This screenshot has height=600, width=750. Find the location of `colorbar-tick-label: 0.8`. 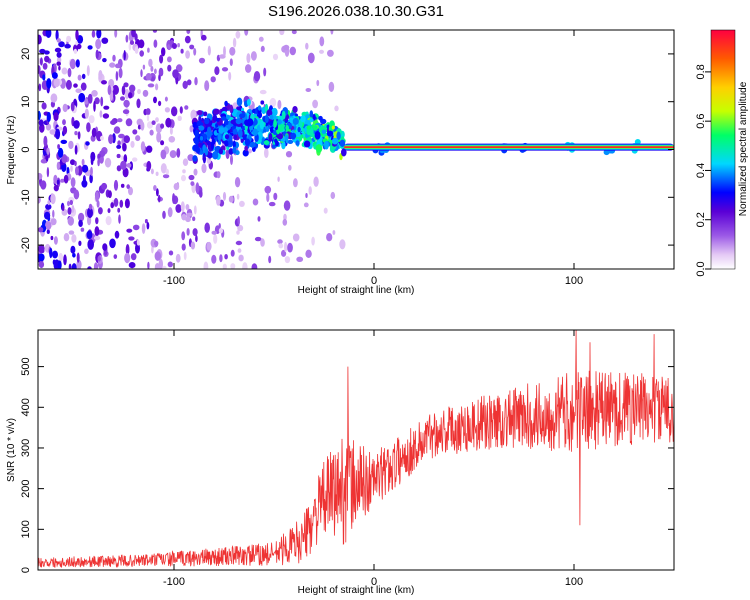

colorbar-tick-label: 0.8 is located at coordinates (701, 71).